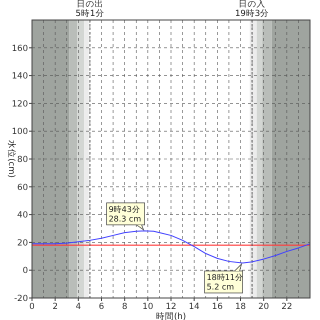 The width and height of the screenshot is (320, 320). Describe the element at coordinates (101, 307) in the screenshot. I see `x-tick-label: 6` at that location.